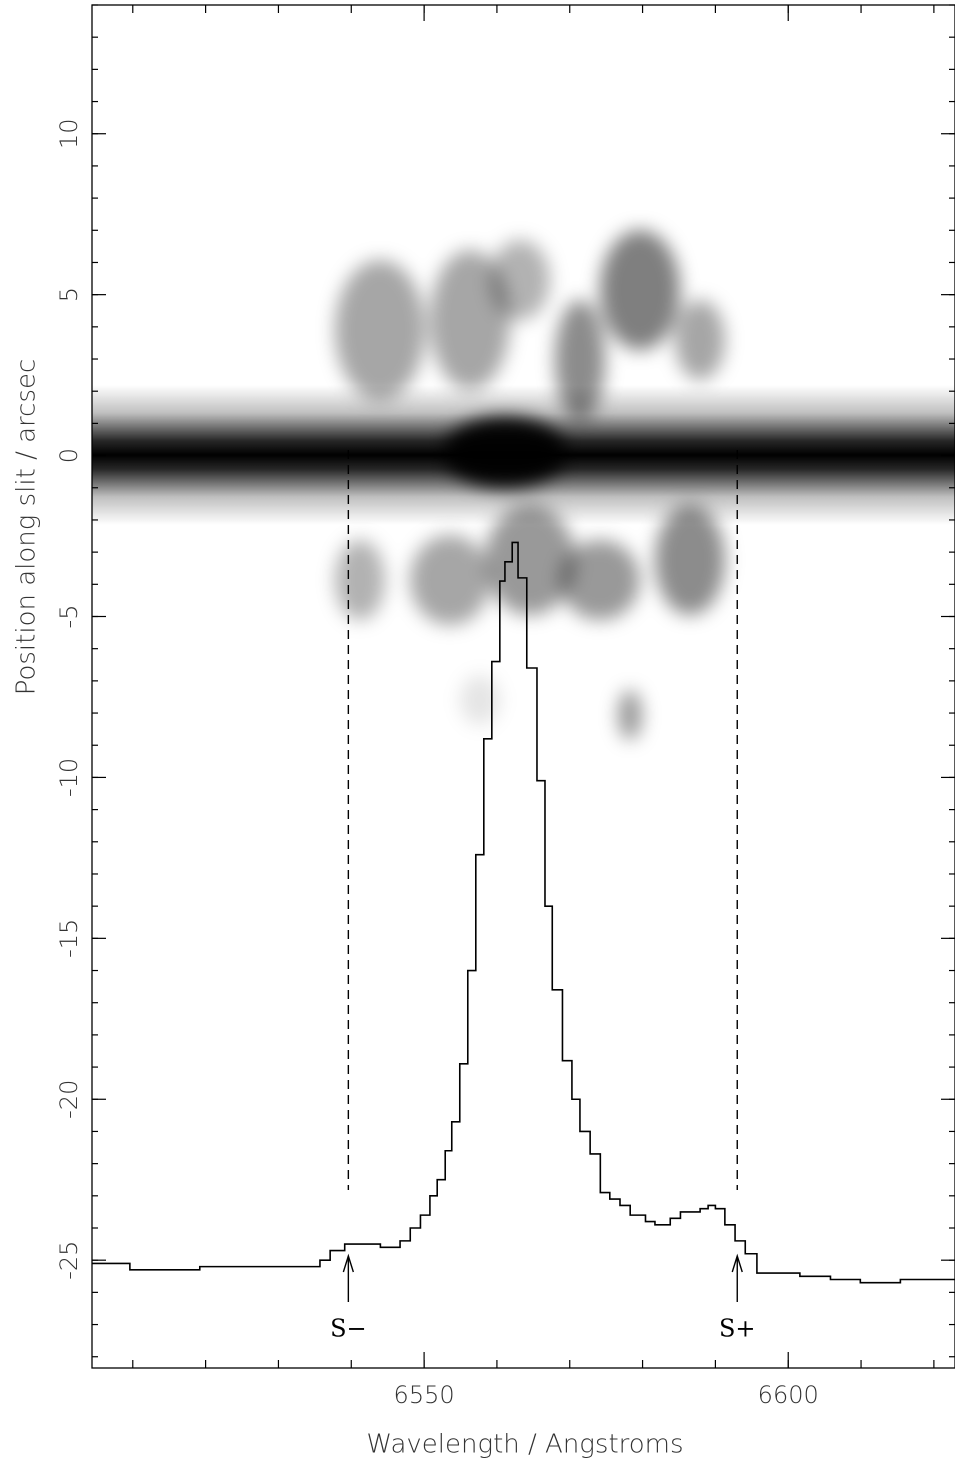 This screenshot has height=1467, width=955. I want to click on y-tick-label: -20, so click(69, 1099).